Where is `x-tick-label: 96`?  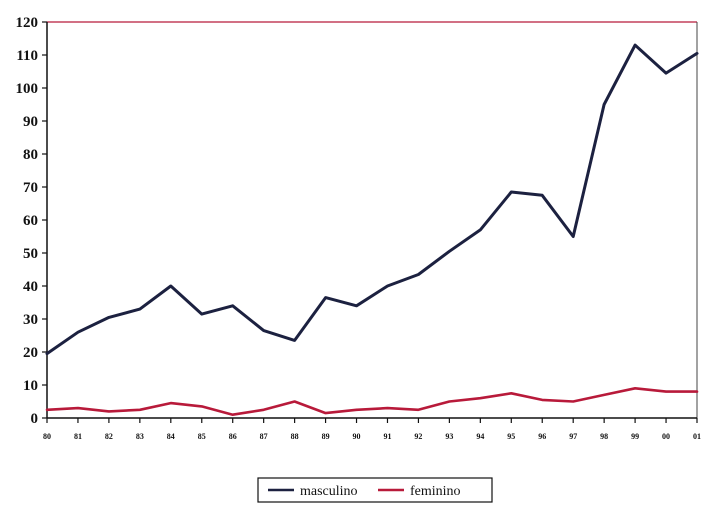 x-tick-label: 96 is located at coordinates (542, 436).